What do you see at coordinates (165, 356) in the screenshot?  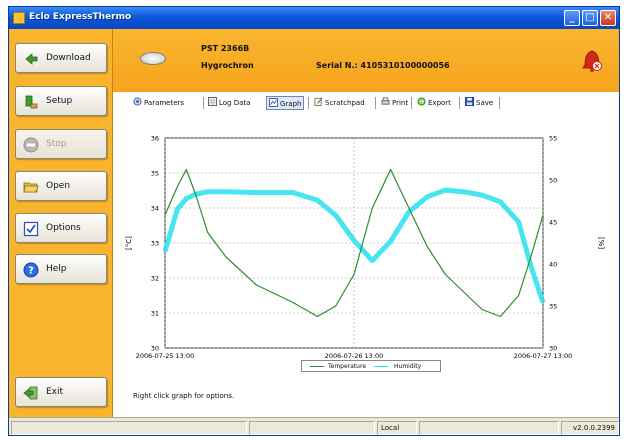 I see `x-tick-label: 2006-07-25 13:00` at bounding box center [165, 356].